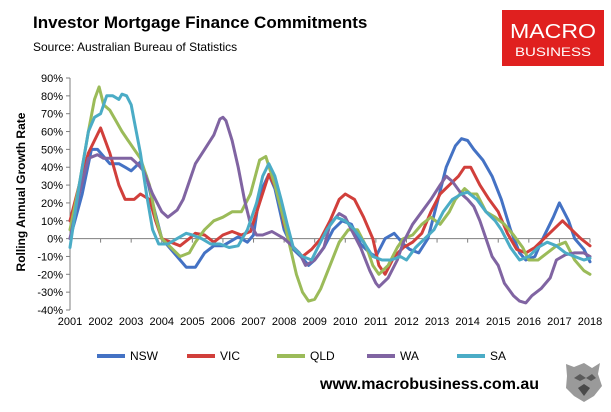 The width and height of the screenshot is (611, 412). Describe the element at coordinates (52, 204) in the screenshot. I see `y-tick-label: 20%` at that location.